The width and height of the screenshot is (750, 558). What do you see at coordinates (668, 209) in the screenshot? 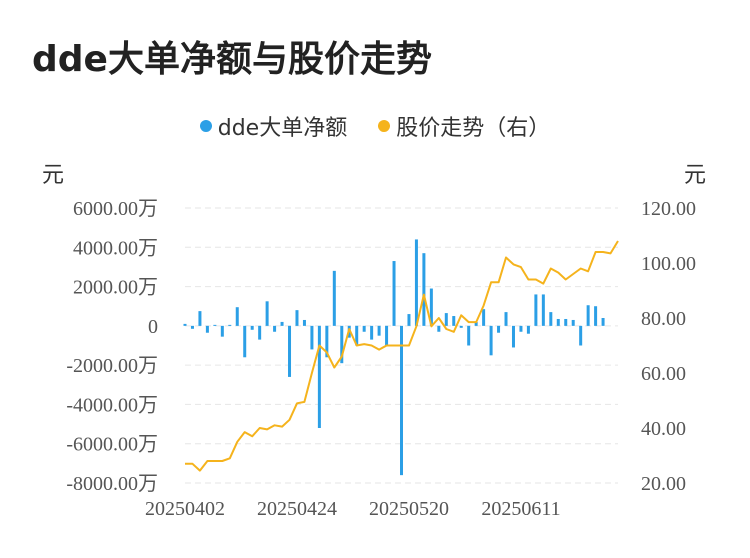
I see `right-axis-tick-label: 120.00` at bounding box center [668, 209].